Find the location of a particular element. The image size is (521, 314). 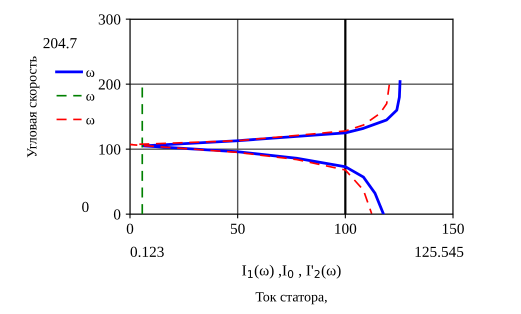

text: 125.545 is located at coordinates (440, 252).